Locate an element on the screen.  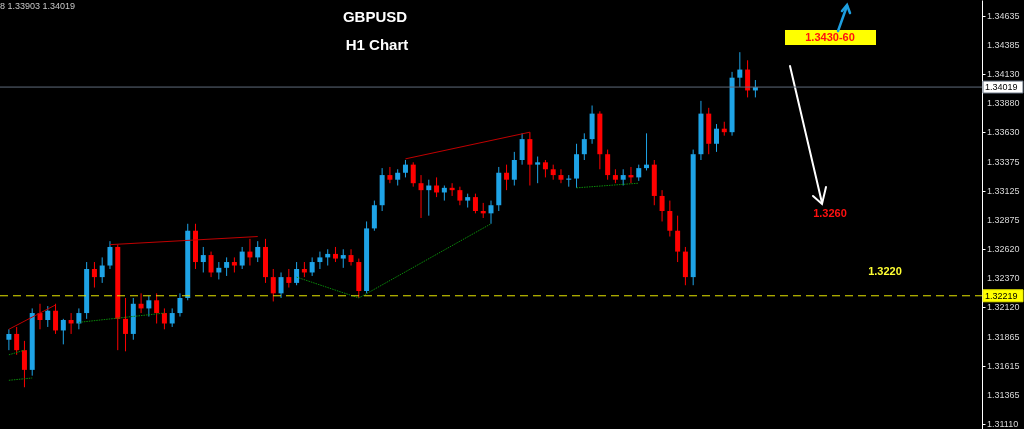
y-tick-label: 1.34635 is located at coordinates (1003, 15).